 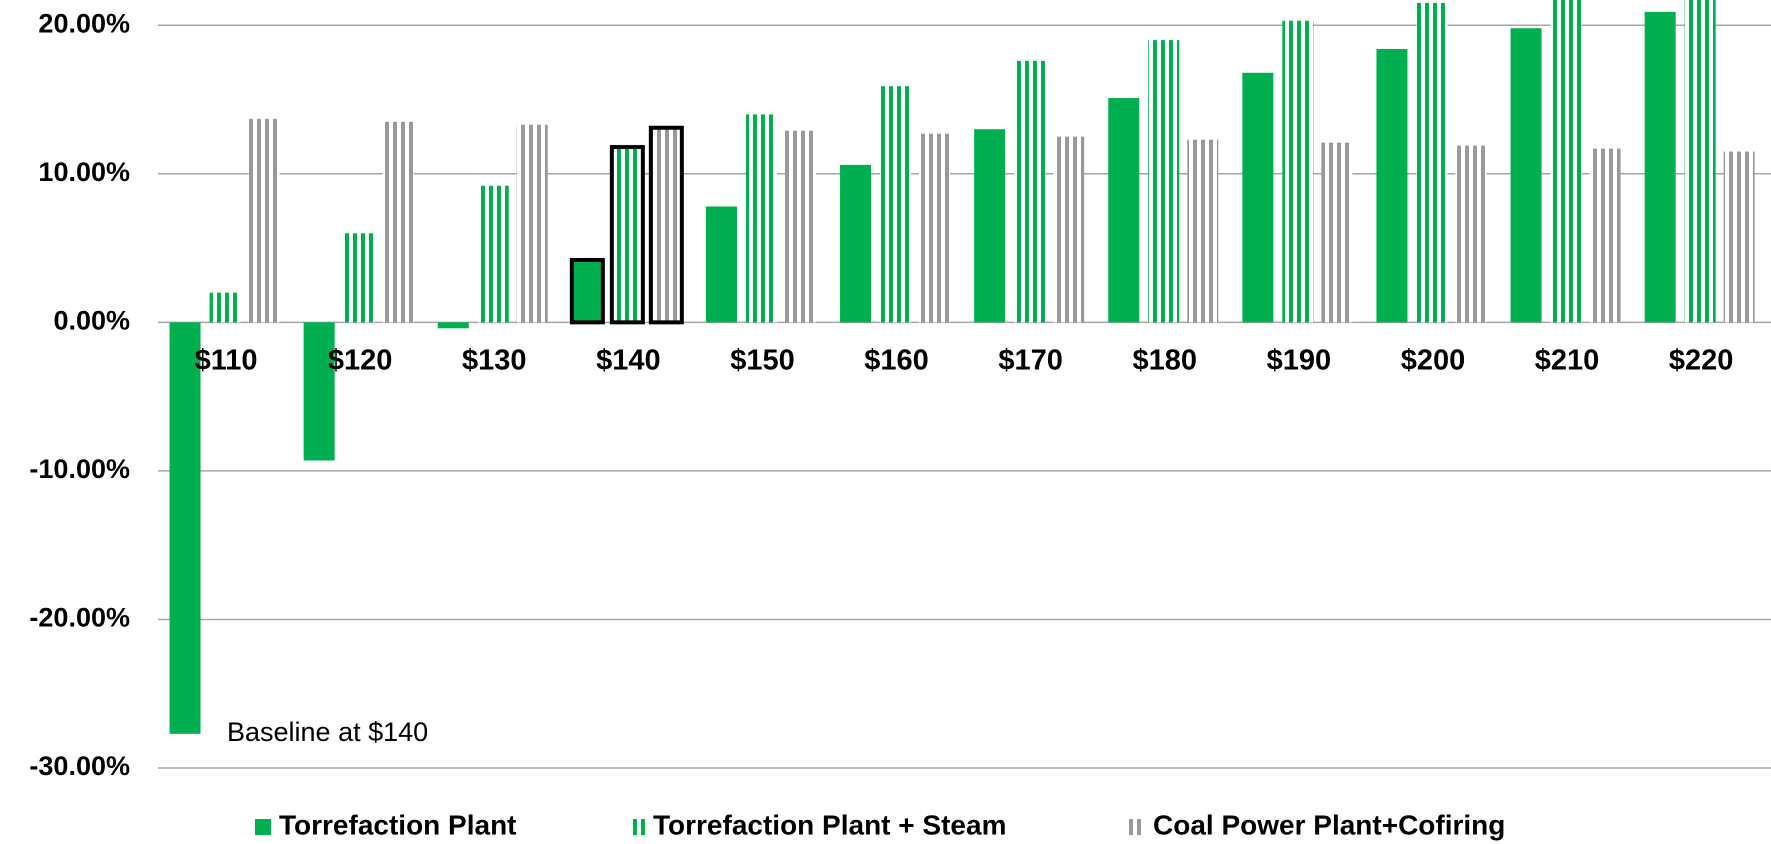 I want to click on x-tick-label: $190, so click(x=1299, y=361).